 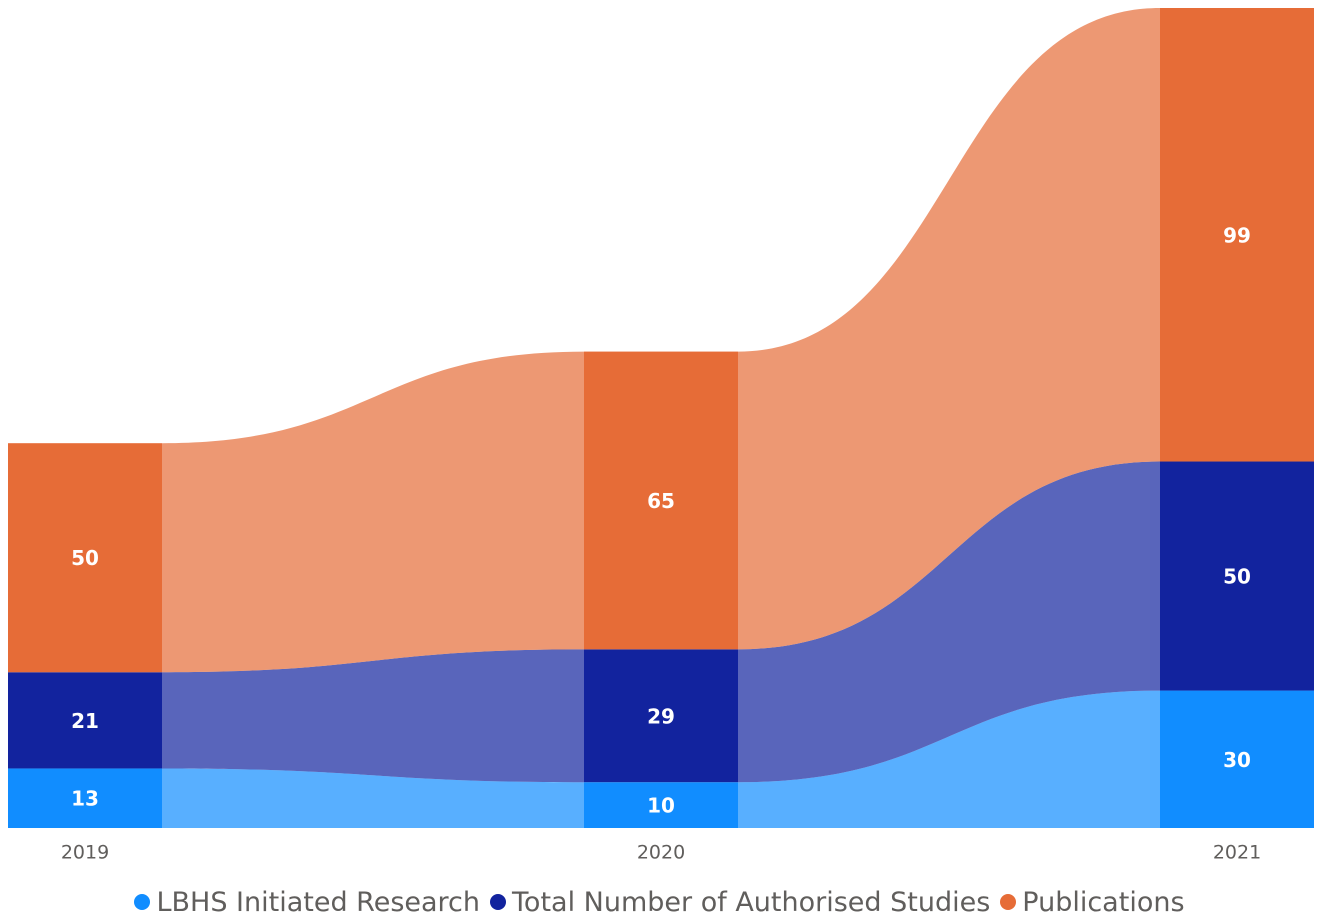 I want to click on legend-label: Total Number of Authorised Studies, so click(x=751, y=902).